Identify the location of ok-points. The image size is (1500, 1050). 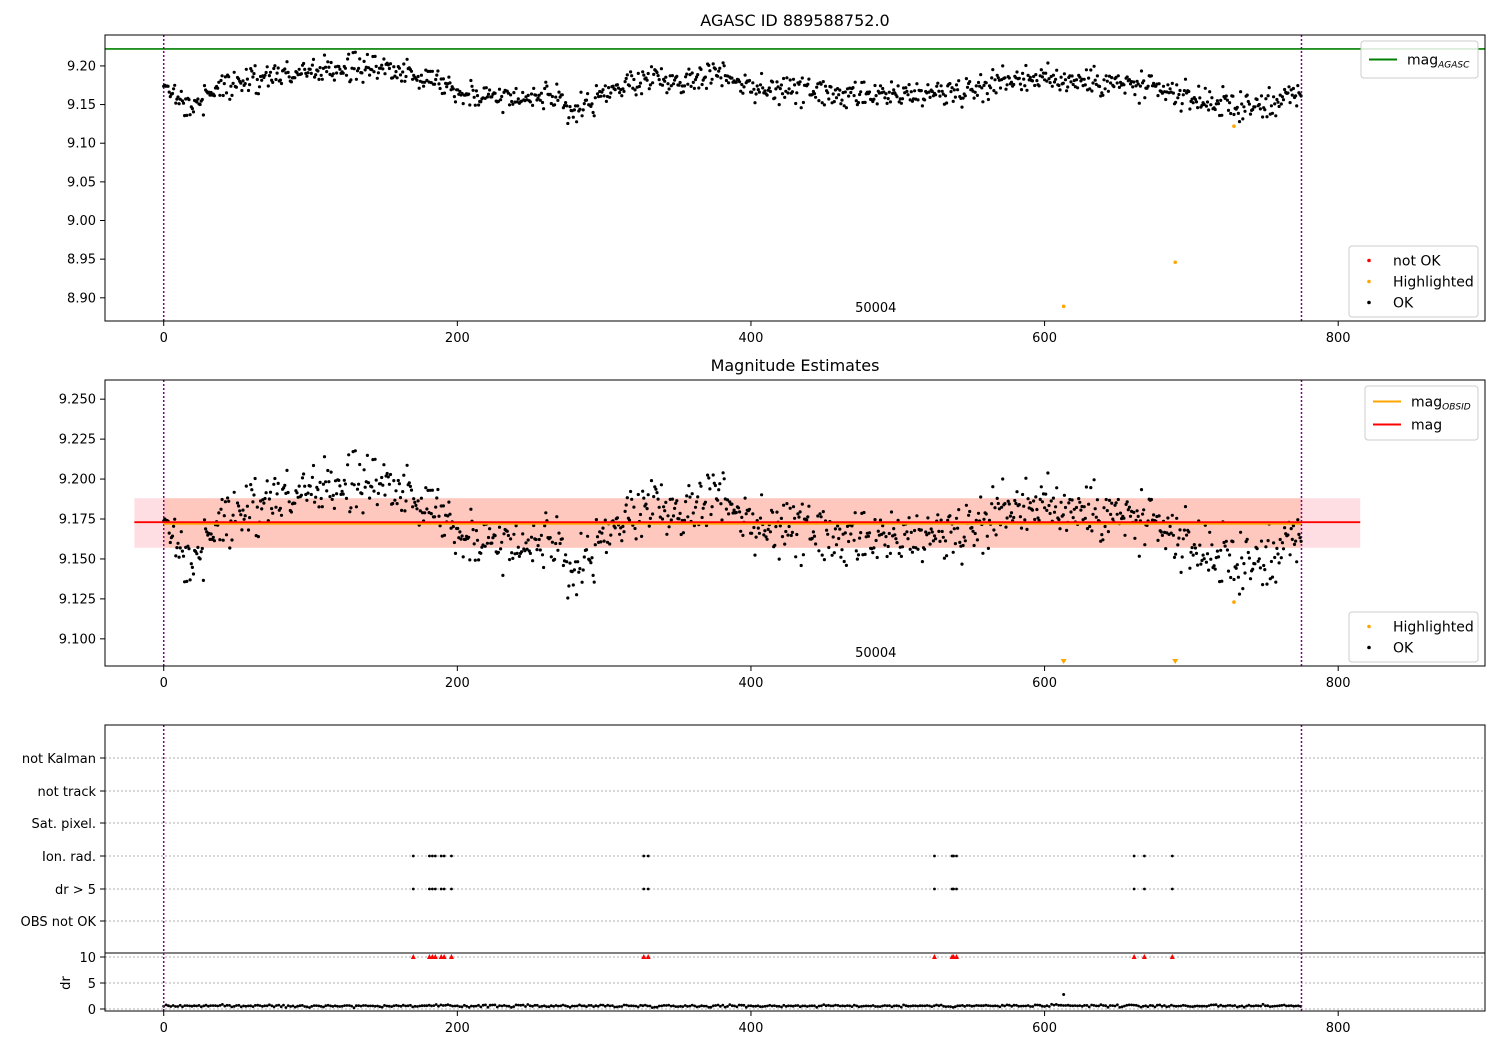
(732, 88).